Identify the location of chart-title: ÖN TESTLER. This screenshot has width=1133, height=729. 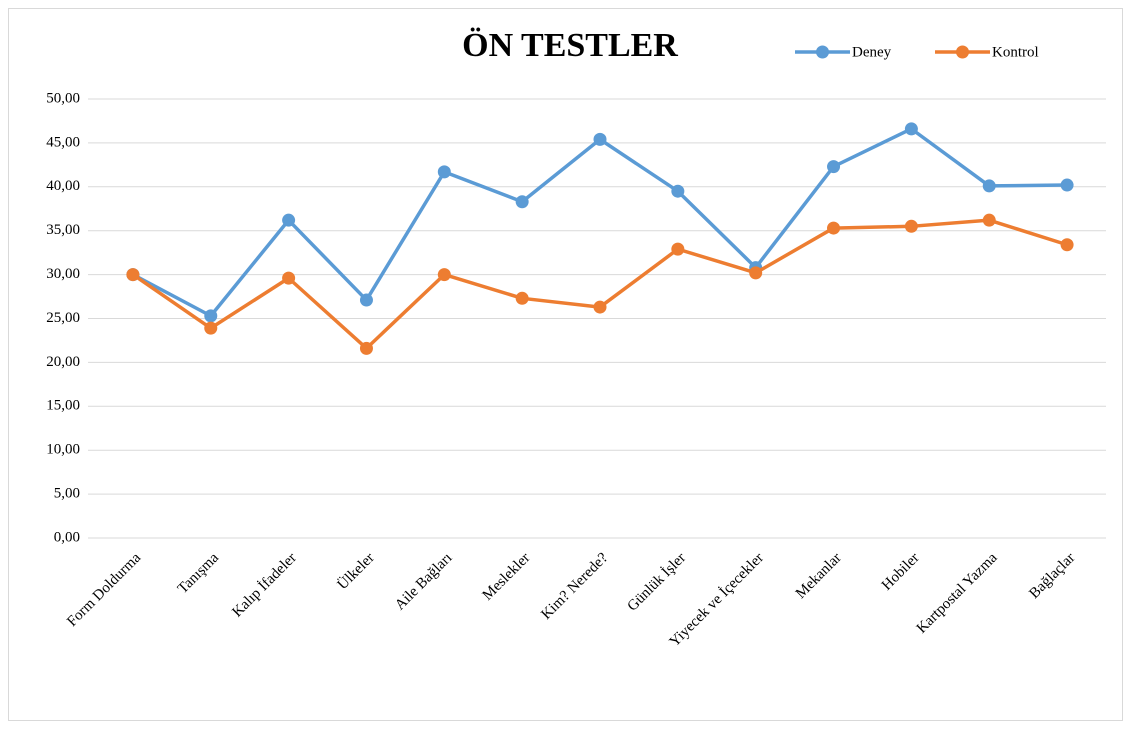
(570, 45).